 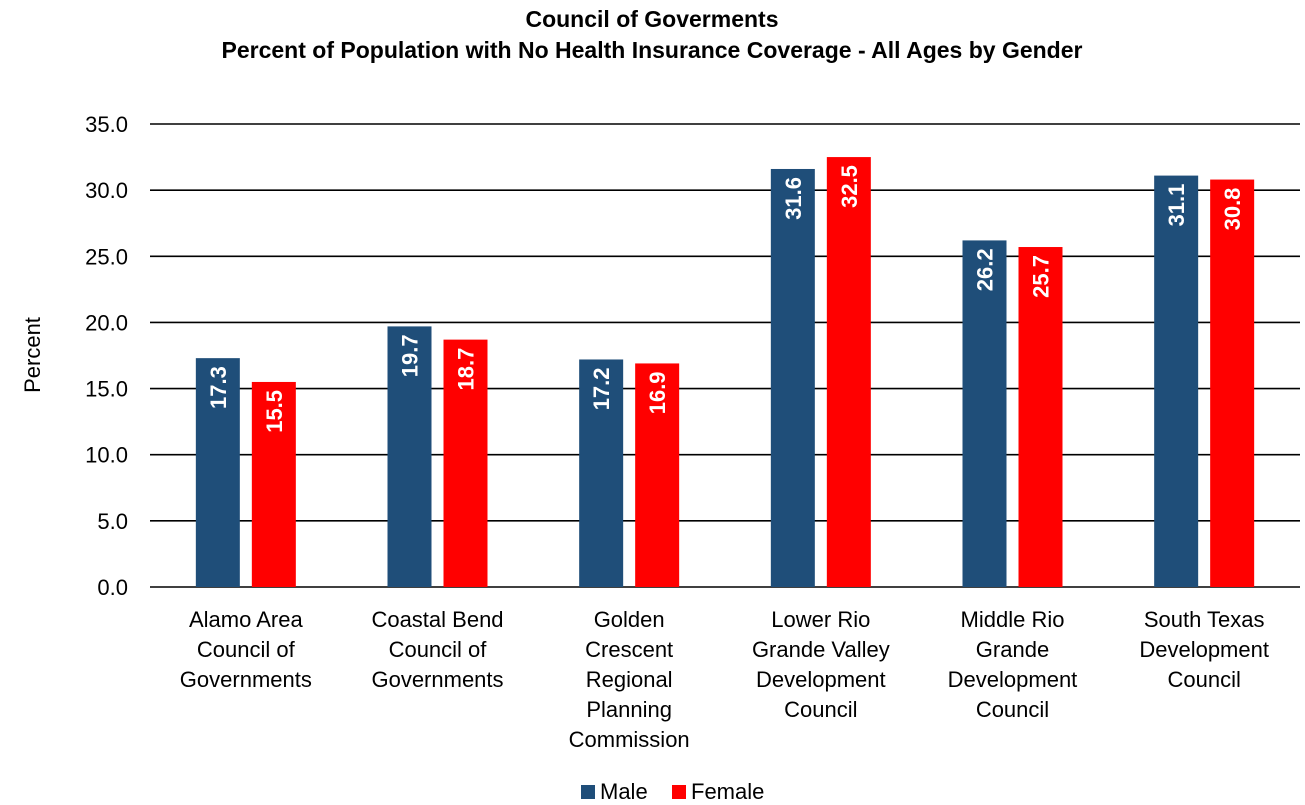 What do you see at coordinates (1013, 664) in the screenshot?
I see `x-category-label-4: Middle Rio Grande Development Council` at bounding box center [1013, 664].